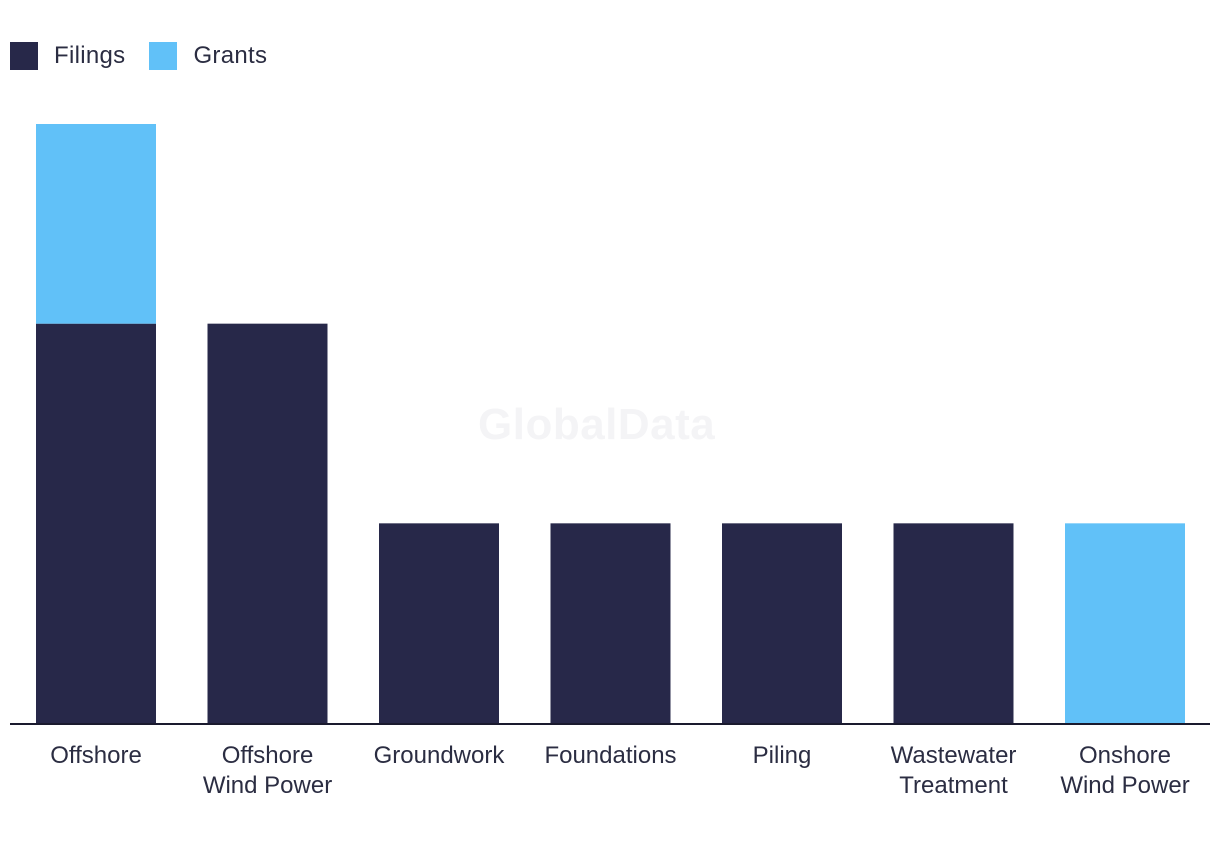 The width and height of the screenshot is (1220, 850). I want to click on legend-swatch-grants, so click(163, 56).